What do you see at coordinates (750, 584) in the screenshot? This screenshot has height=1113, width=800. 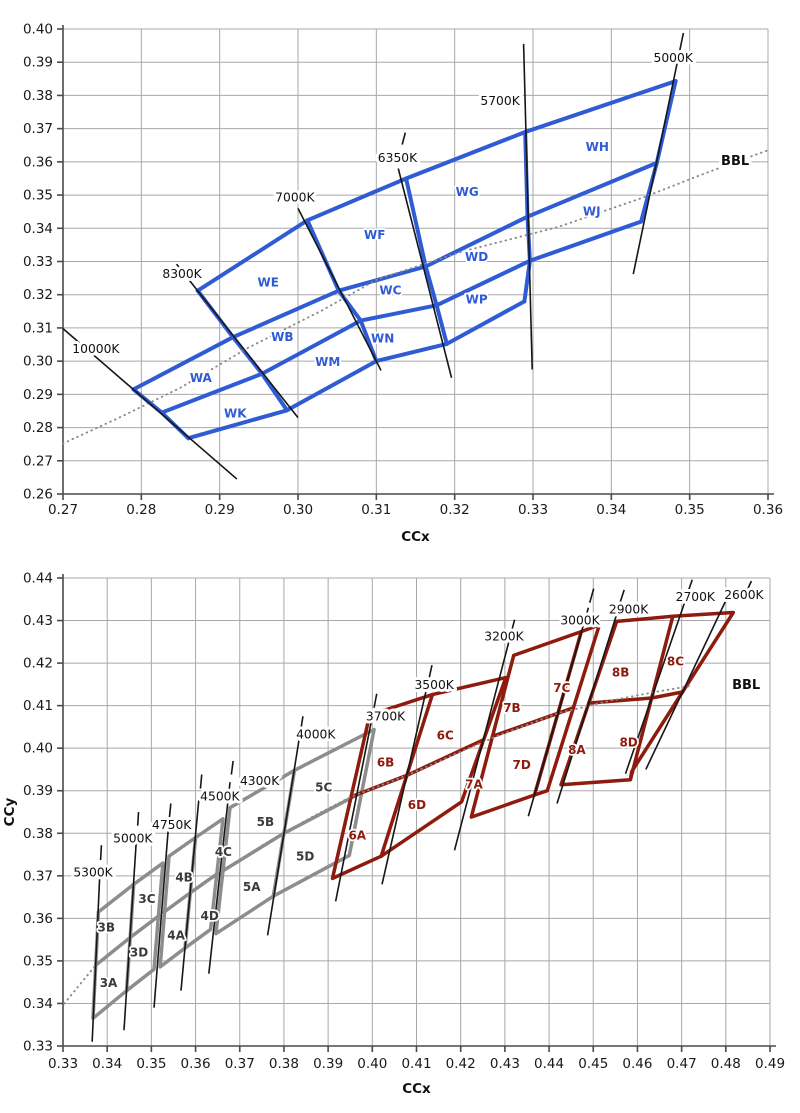 I see `cct-tick-2600K` at bounding box center [750, 584].